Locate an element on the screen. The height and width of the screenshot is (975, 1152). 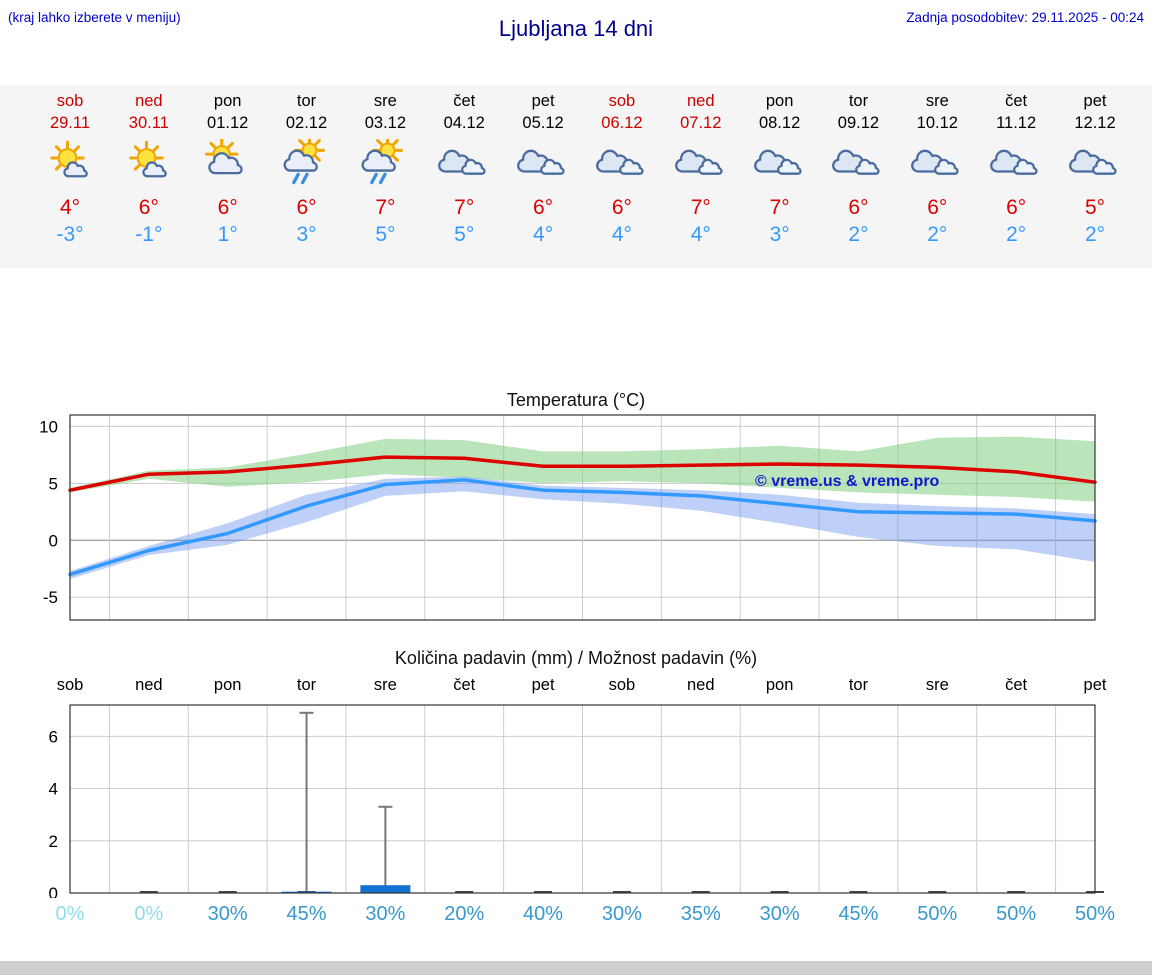
day-date: 02.12 is located at coordinates (306, 123).